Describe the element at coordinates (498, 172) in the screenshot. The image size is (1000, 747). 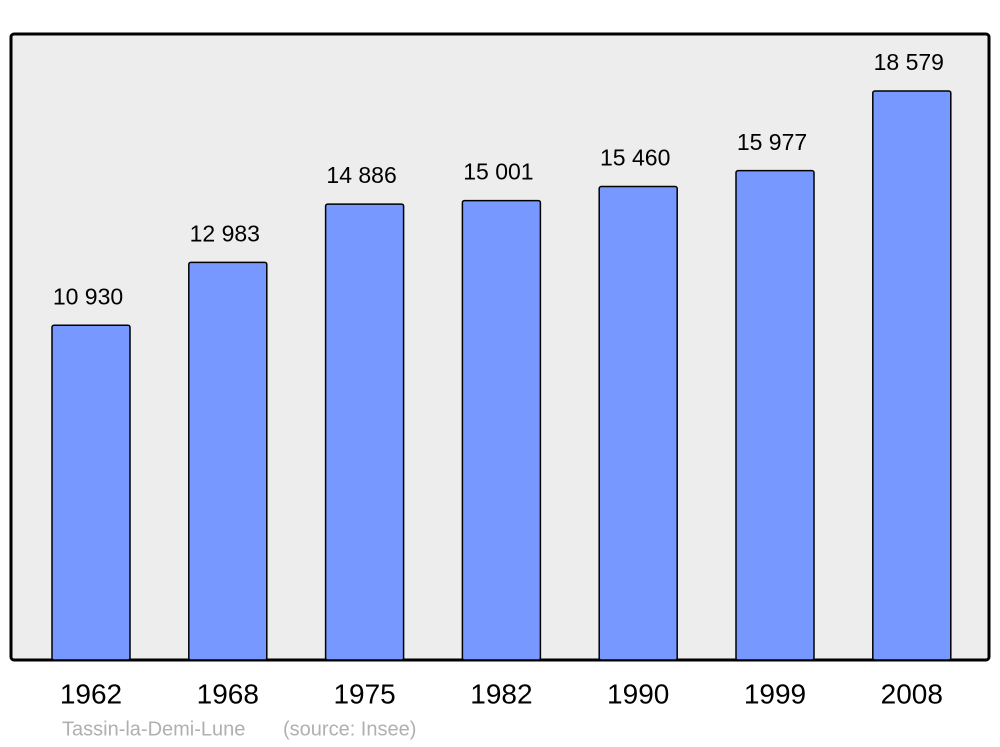
I see `value-label: 15 001` at that location.